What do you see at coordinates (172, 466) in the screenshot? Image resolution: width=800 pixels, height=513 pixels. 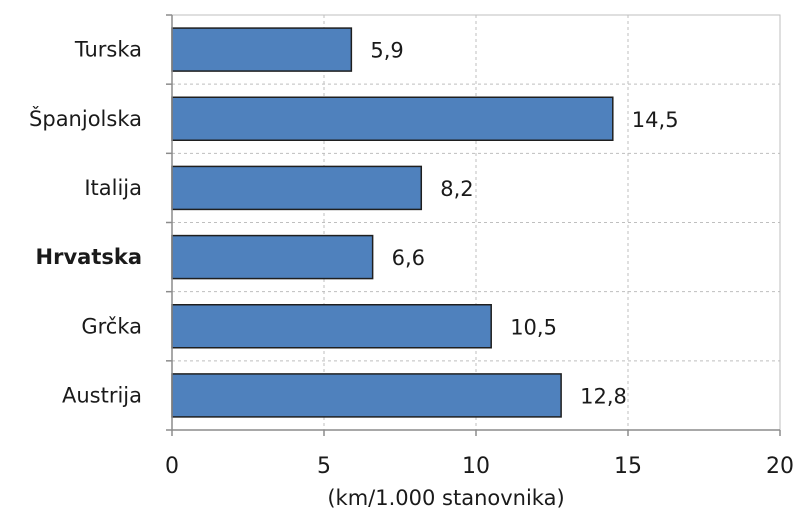 I see `x-tick-label: 0` at bounding box center [172, 466].